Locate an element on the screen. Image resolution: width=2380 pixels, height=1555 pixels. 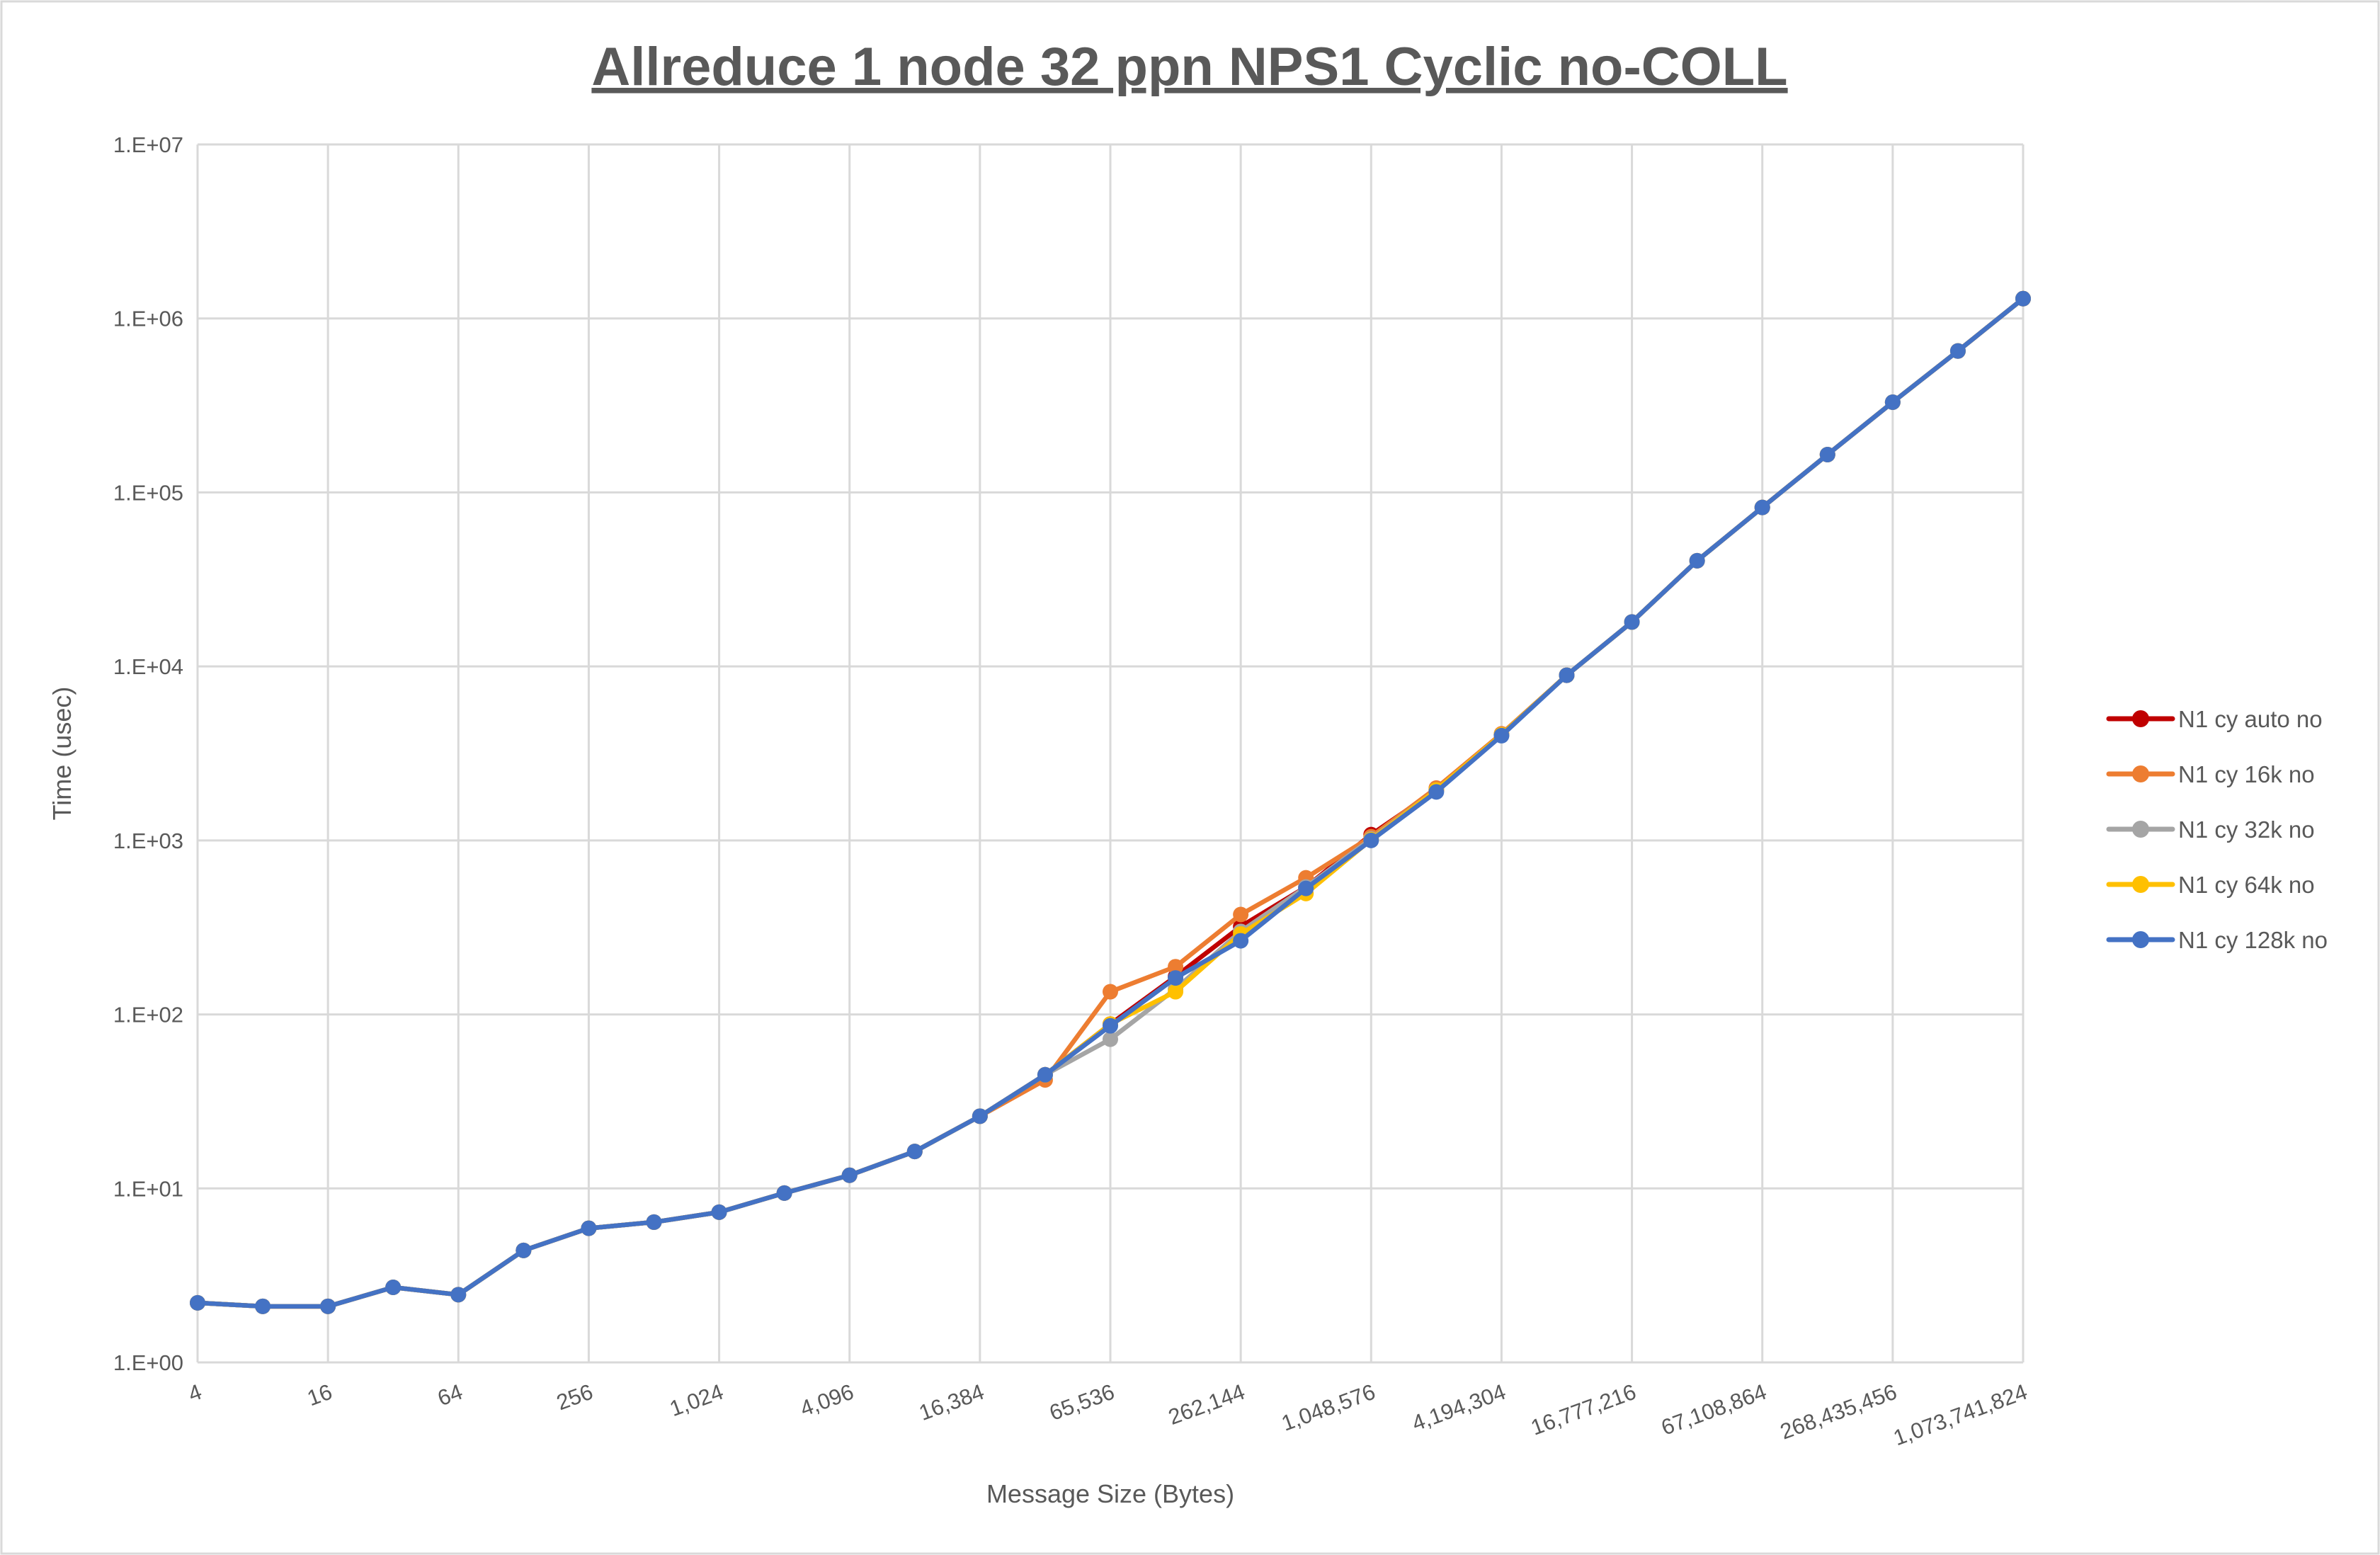
legend-item: N1 cy auto no is located at coordinates (2214, 719).